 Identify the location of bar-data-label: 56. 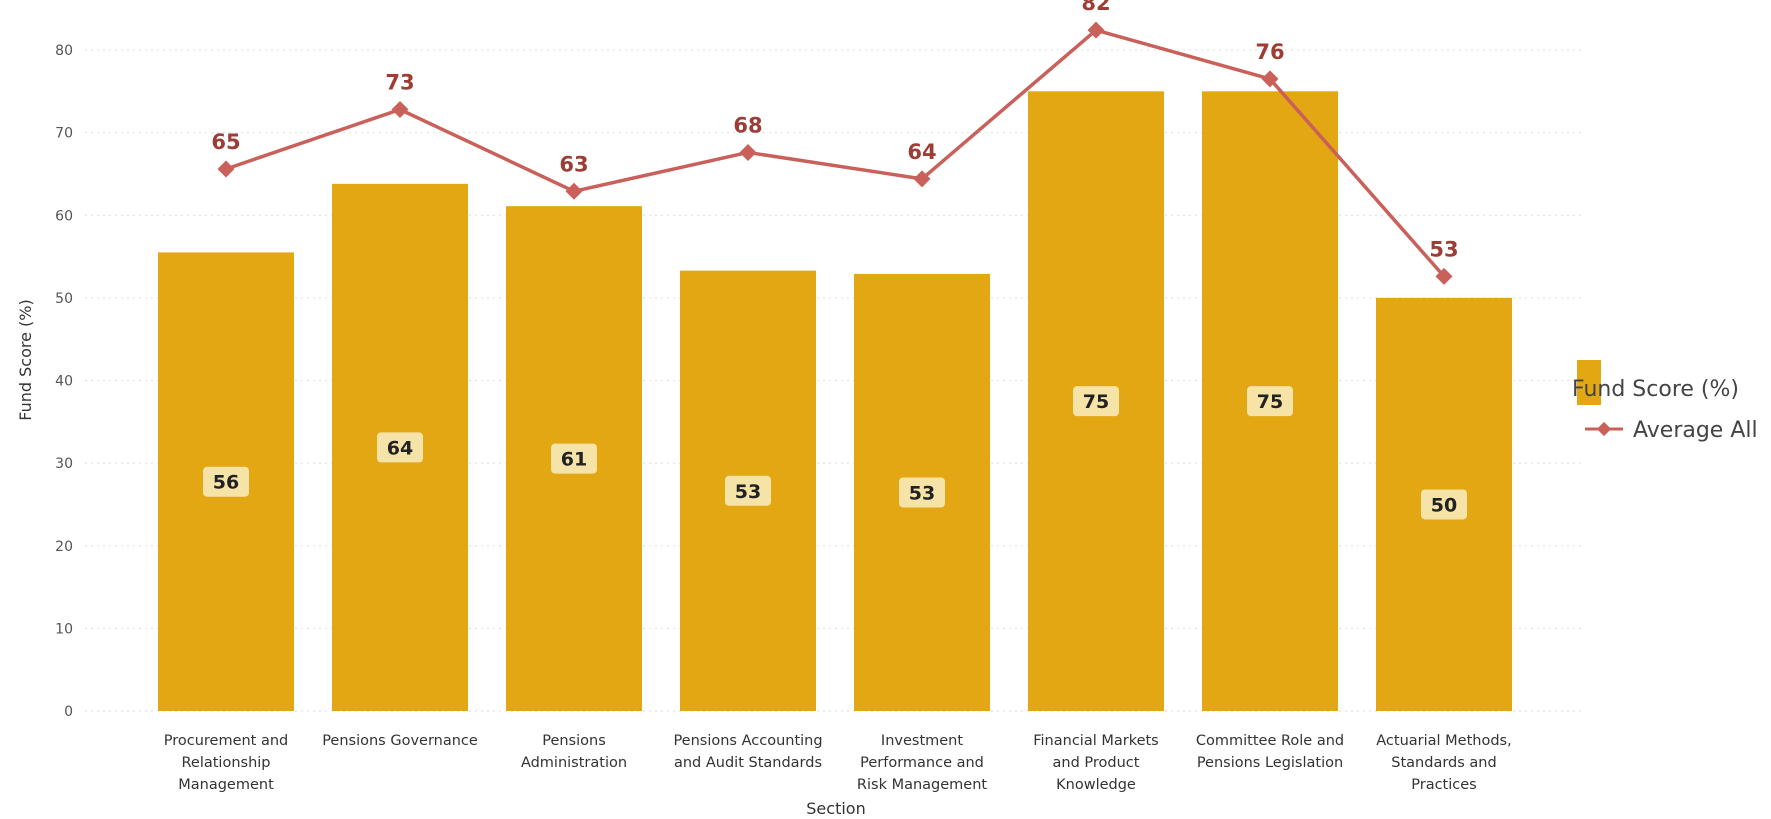
(226, 483).